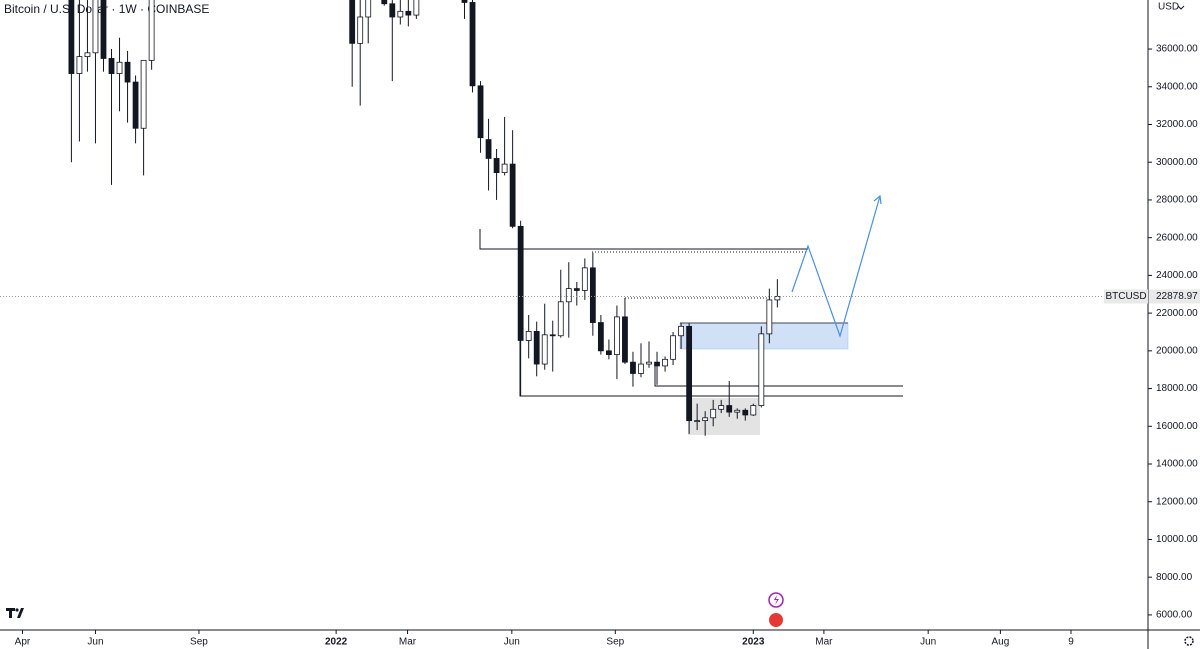  I want to click on arrow-head, so click(877, 199).